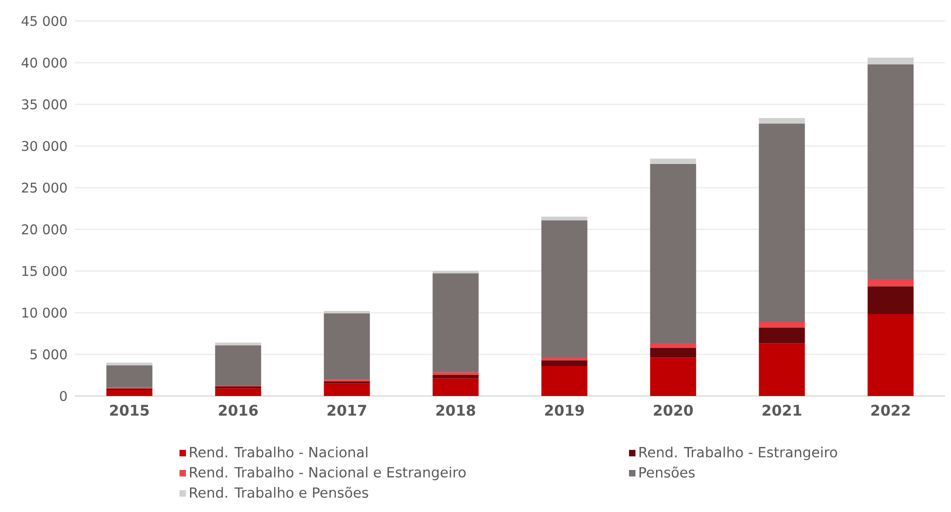 The image size is (951, 512). I want to click on legend-label: Pensões, so click(667, 472).